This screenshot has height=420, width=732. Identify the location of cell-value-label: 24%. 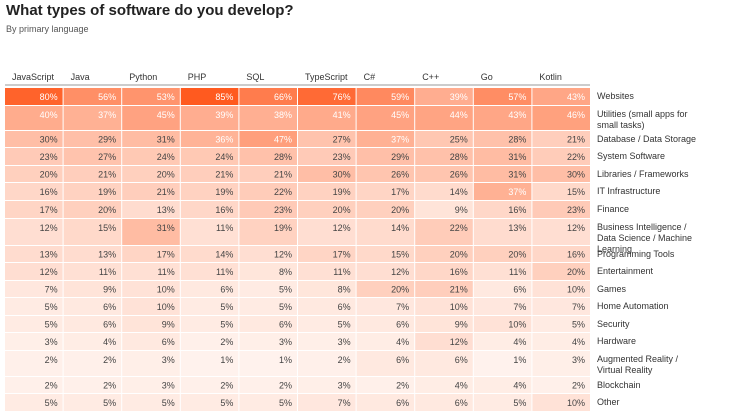
(224, 157).